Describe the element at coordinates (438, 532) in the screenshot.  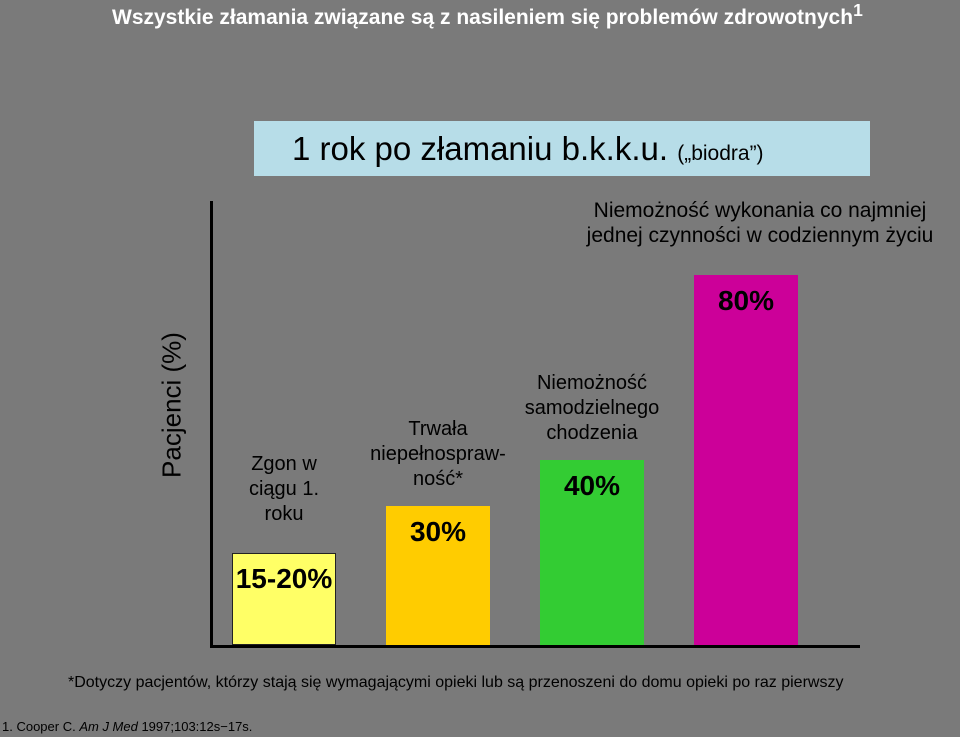
I see `bar-value-label-2: 30%` at that location.